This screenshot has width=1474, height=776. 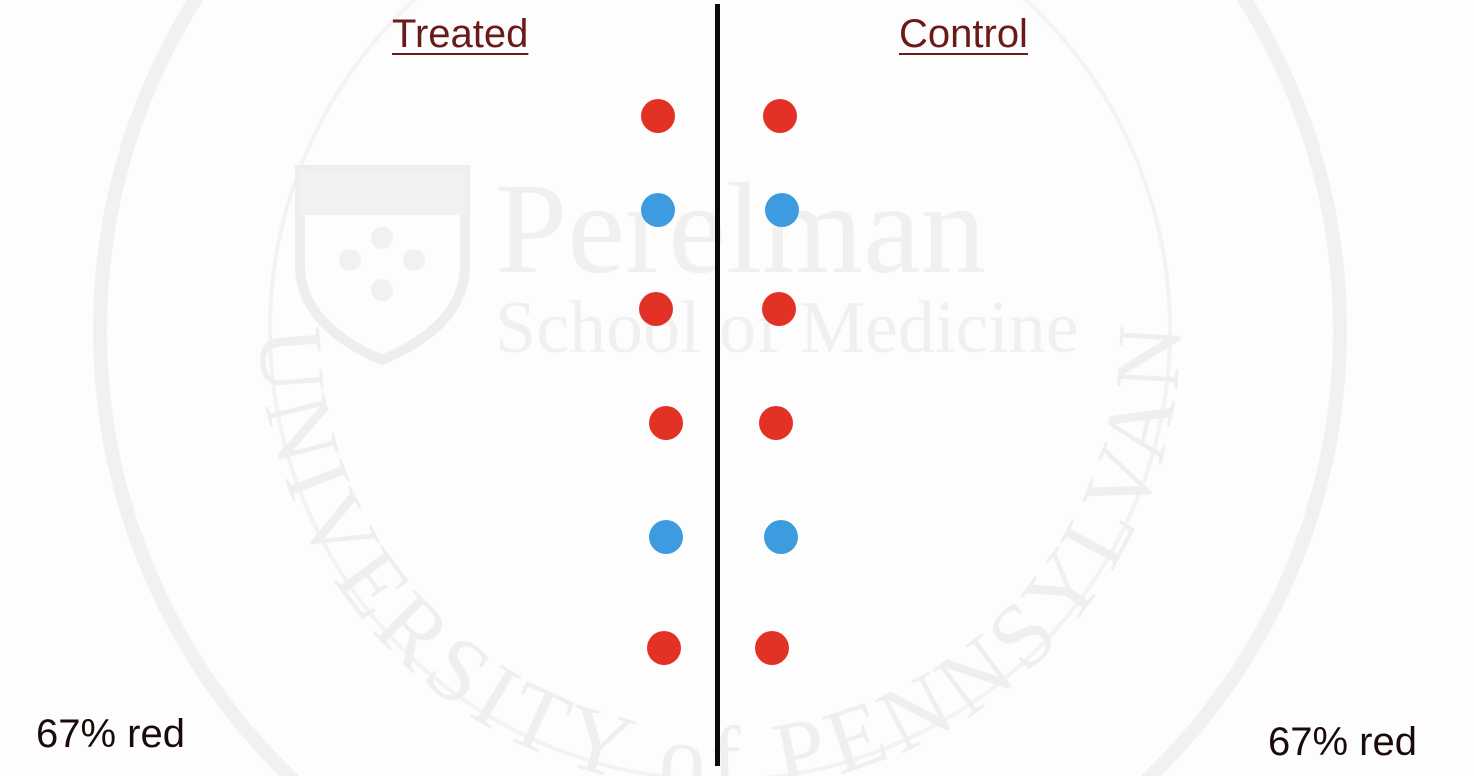 What do you see at coordinates (717, 385) in the screenshot?
I see `group-divider` at bounding box center [717, 385].